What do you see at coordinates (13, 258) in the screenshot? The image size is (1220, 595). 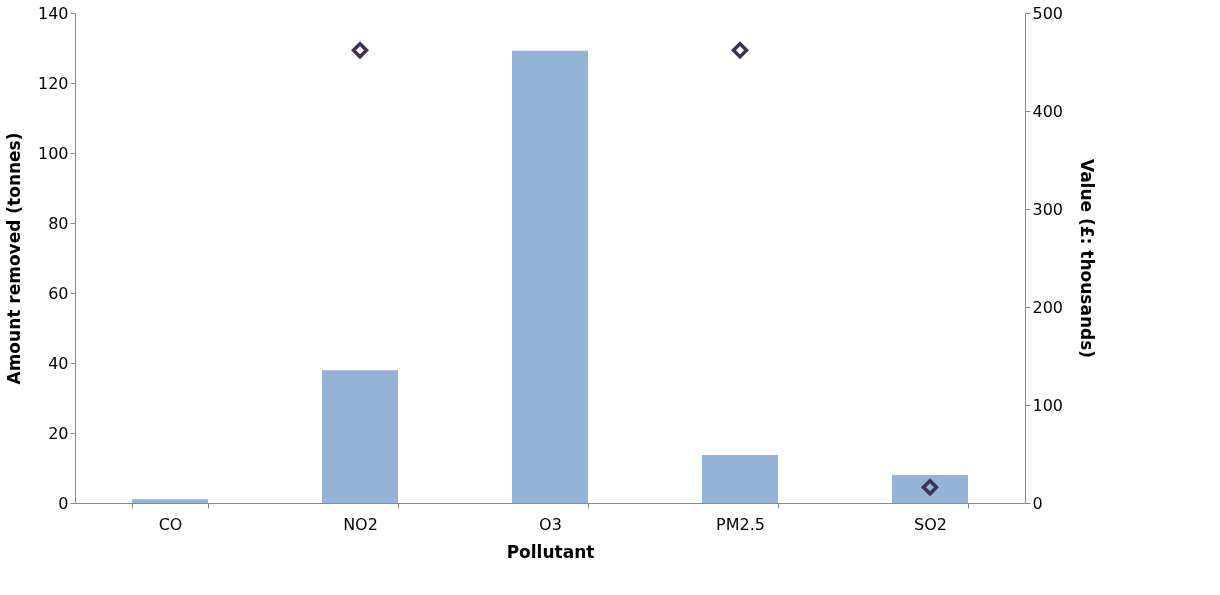 I see `y-axis-title: Amount removed (tonnes)` at bounding box center [13, 258].